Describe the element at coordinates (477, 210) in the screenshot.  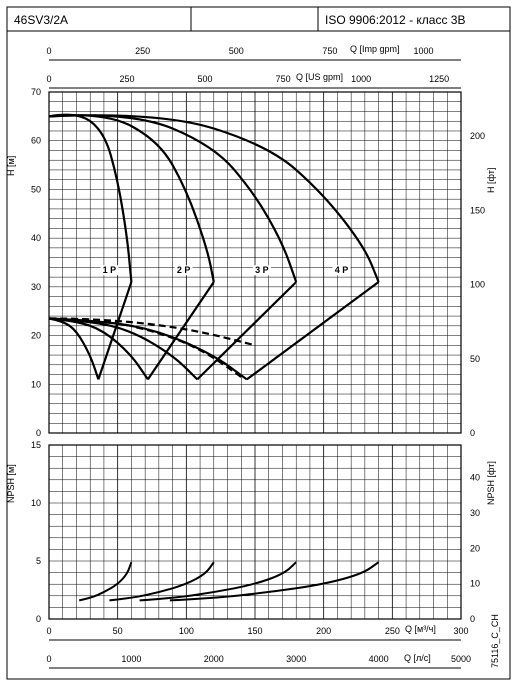
I see `h-ft-tick: 150` at that location.